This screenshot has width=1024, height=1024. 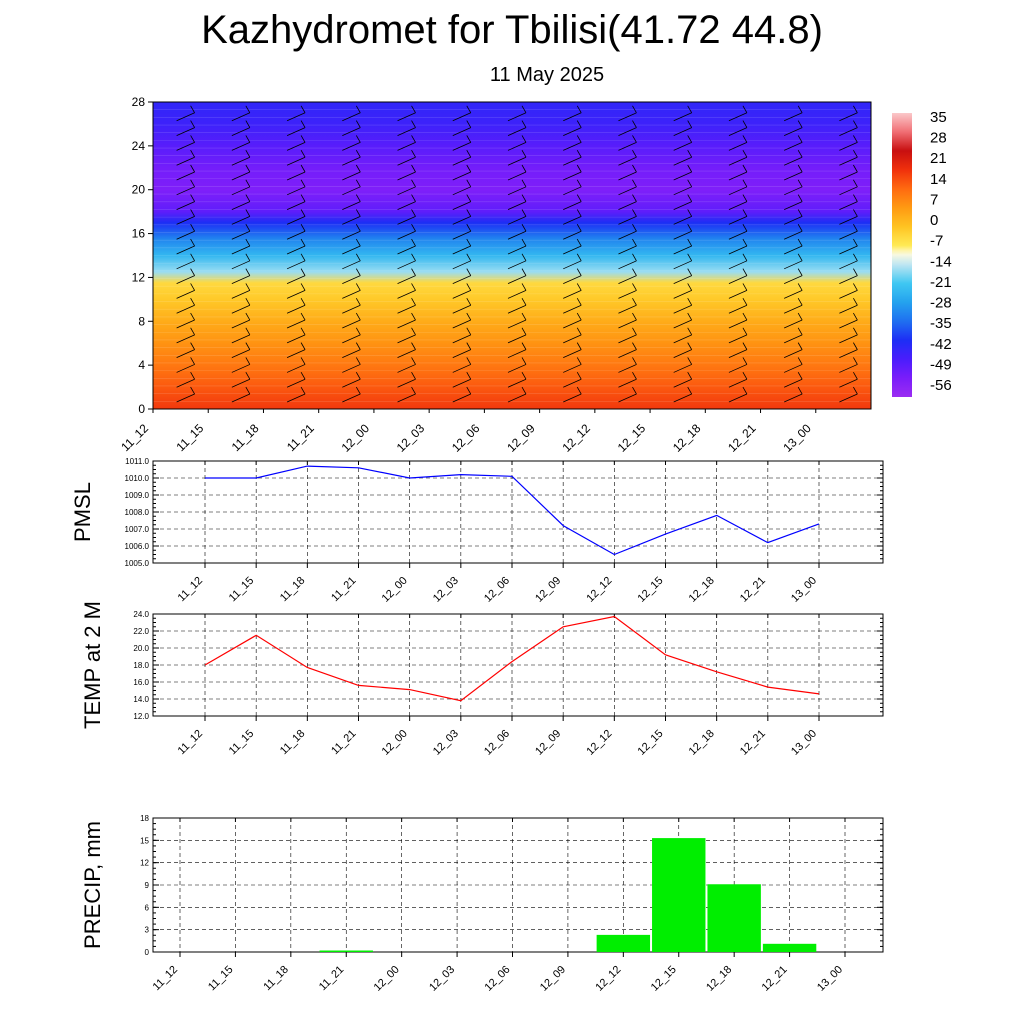 I want to click on colorbar-legend: 35 28 21 14 7 0 -7 -14 -21 -28 -35 -42 -49 -56, so click(x=922, y=253).